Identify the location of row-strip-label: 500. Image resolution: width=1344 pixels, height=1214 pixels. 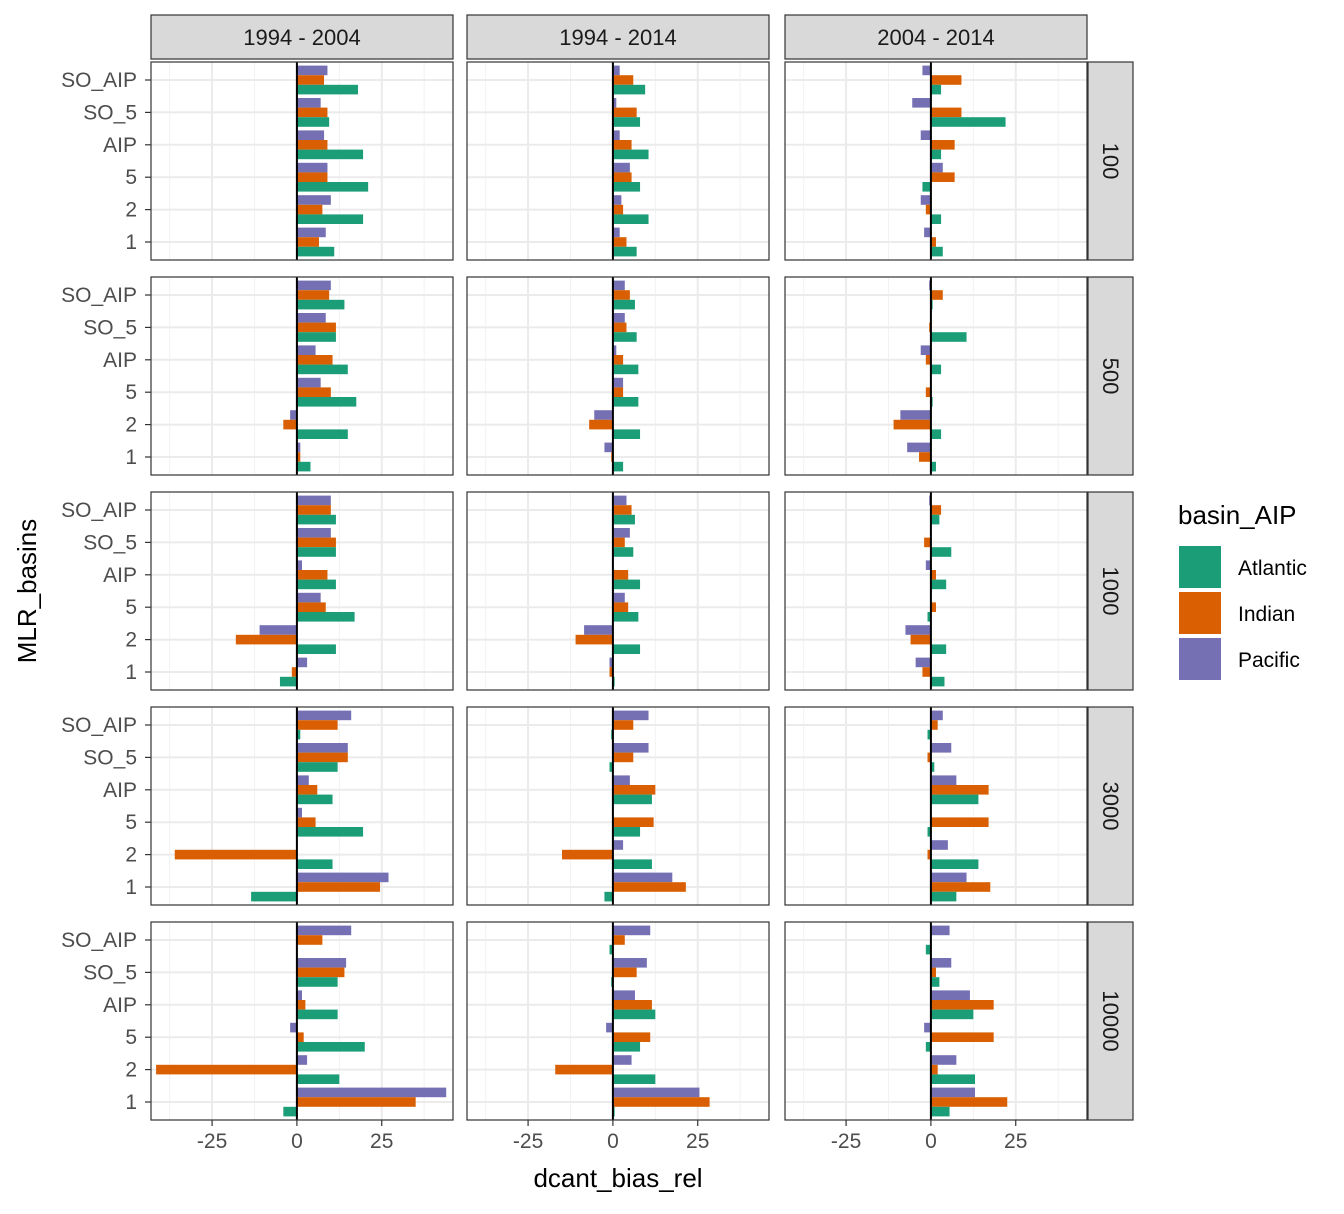
(1110, 376).